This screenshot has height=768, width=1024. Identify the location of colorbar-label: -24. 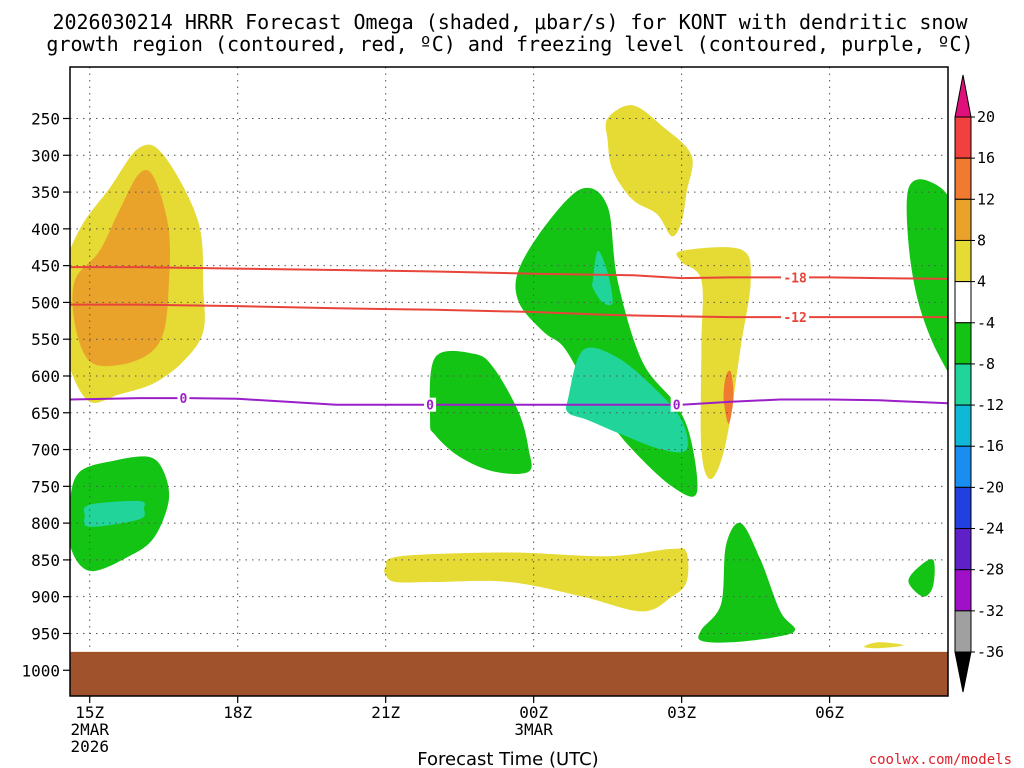
(990, 529).